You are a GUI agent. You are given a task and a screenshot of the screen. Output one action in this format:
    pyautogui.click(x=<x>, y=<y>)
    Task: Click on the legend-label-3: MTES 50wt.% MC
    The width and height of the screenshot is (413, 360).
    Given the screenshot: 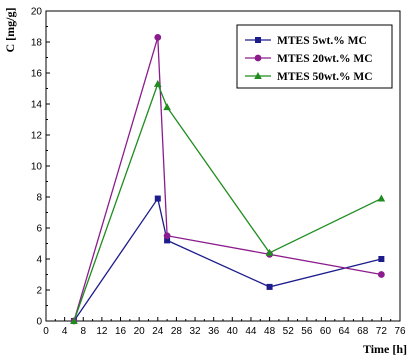 What is the action you would take?
    pyautogui.click(x=325, y=77)
    